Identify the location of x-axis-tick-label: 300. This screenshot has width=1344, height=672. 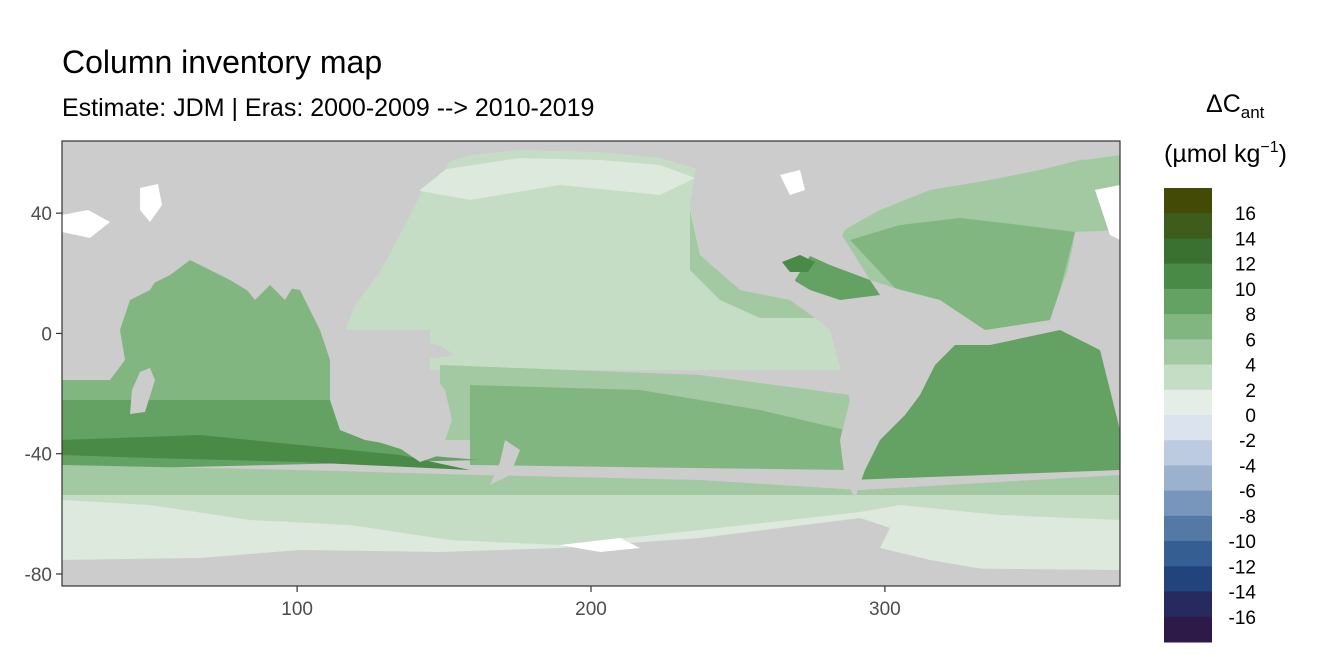
(885, 609).